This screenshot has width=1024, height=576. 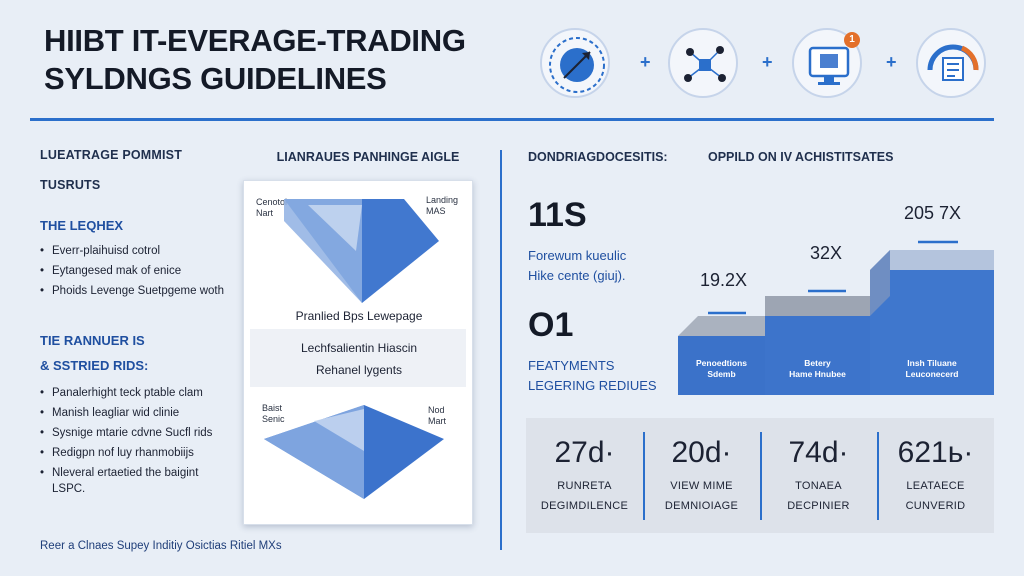 What do you see at coordinates (701, 506) in the screenshot?
I see `stat-sublabel: DEMNIOIAGE` at bounding box center [701, 506].